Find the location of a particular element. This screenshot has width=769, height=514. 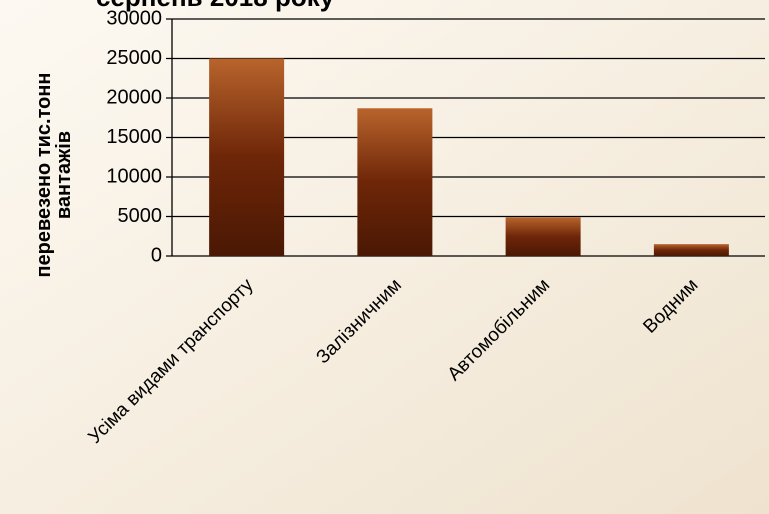

y-axis-label: перевезено тис.тонн вантажів is located at coordinates (54, 174).